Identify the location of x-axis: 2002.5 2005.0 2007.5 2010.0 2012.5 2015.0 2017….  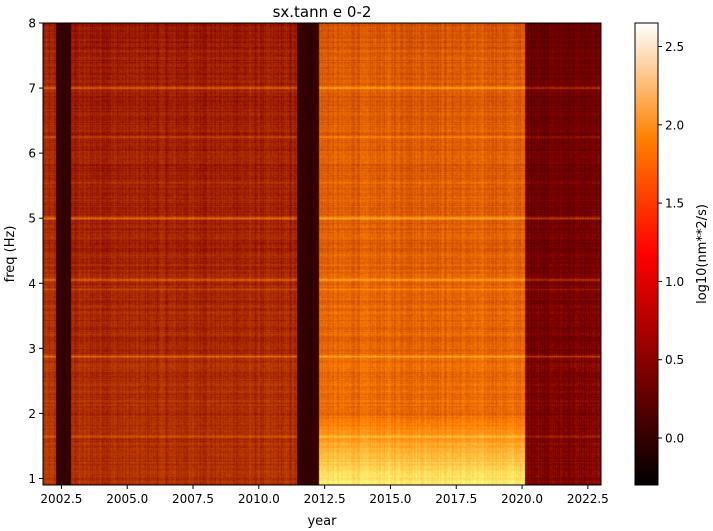
(324, 495).